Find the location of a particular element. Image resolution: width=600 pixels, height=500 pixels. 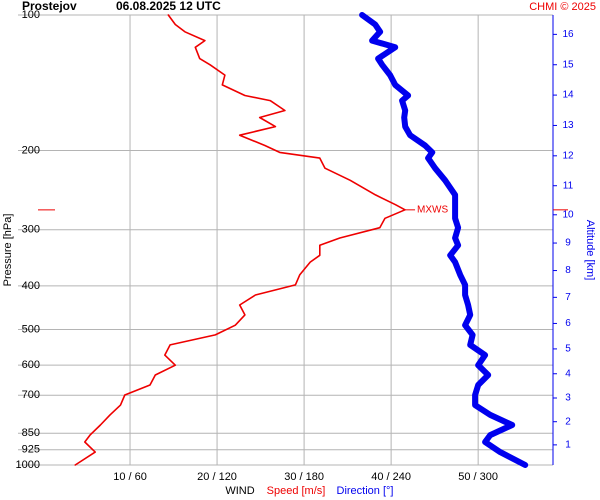

y-tick-label: 600 is located at coordinates (31, 365).